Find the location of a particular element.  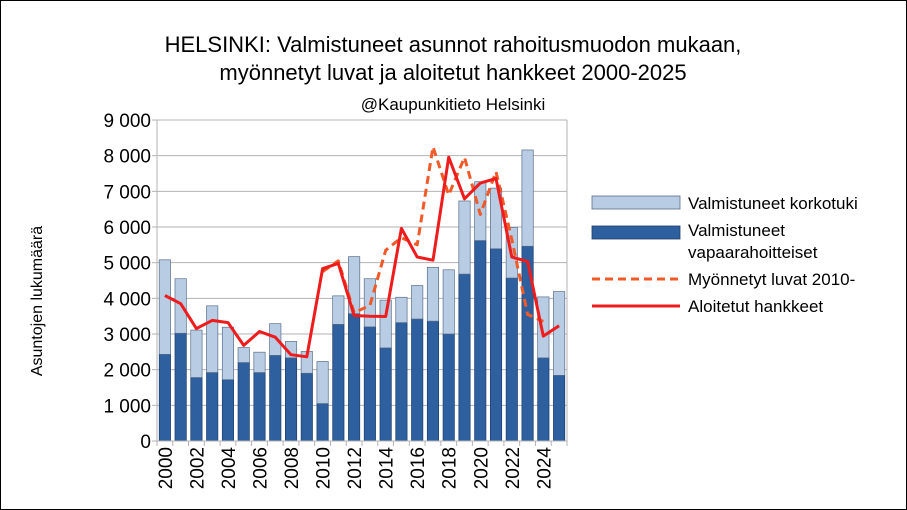

y-tick-label: 3 000 is located at coordinates (127, 335).